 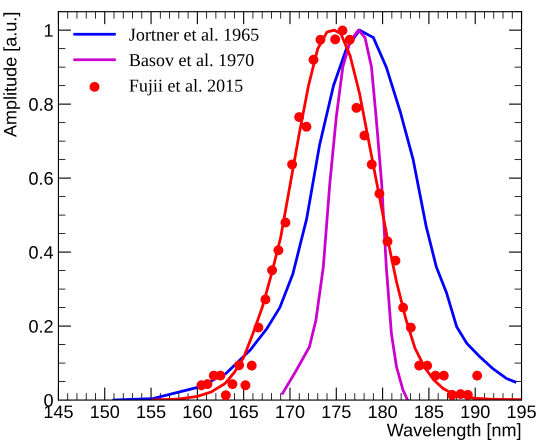 I want to click on x-tick-label: 185, so click(x=429, y=411).